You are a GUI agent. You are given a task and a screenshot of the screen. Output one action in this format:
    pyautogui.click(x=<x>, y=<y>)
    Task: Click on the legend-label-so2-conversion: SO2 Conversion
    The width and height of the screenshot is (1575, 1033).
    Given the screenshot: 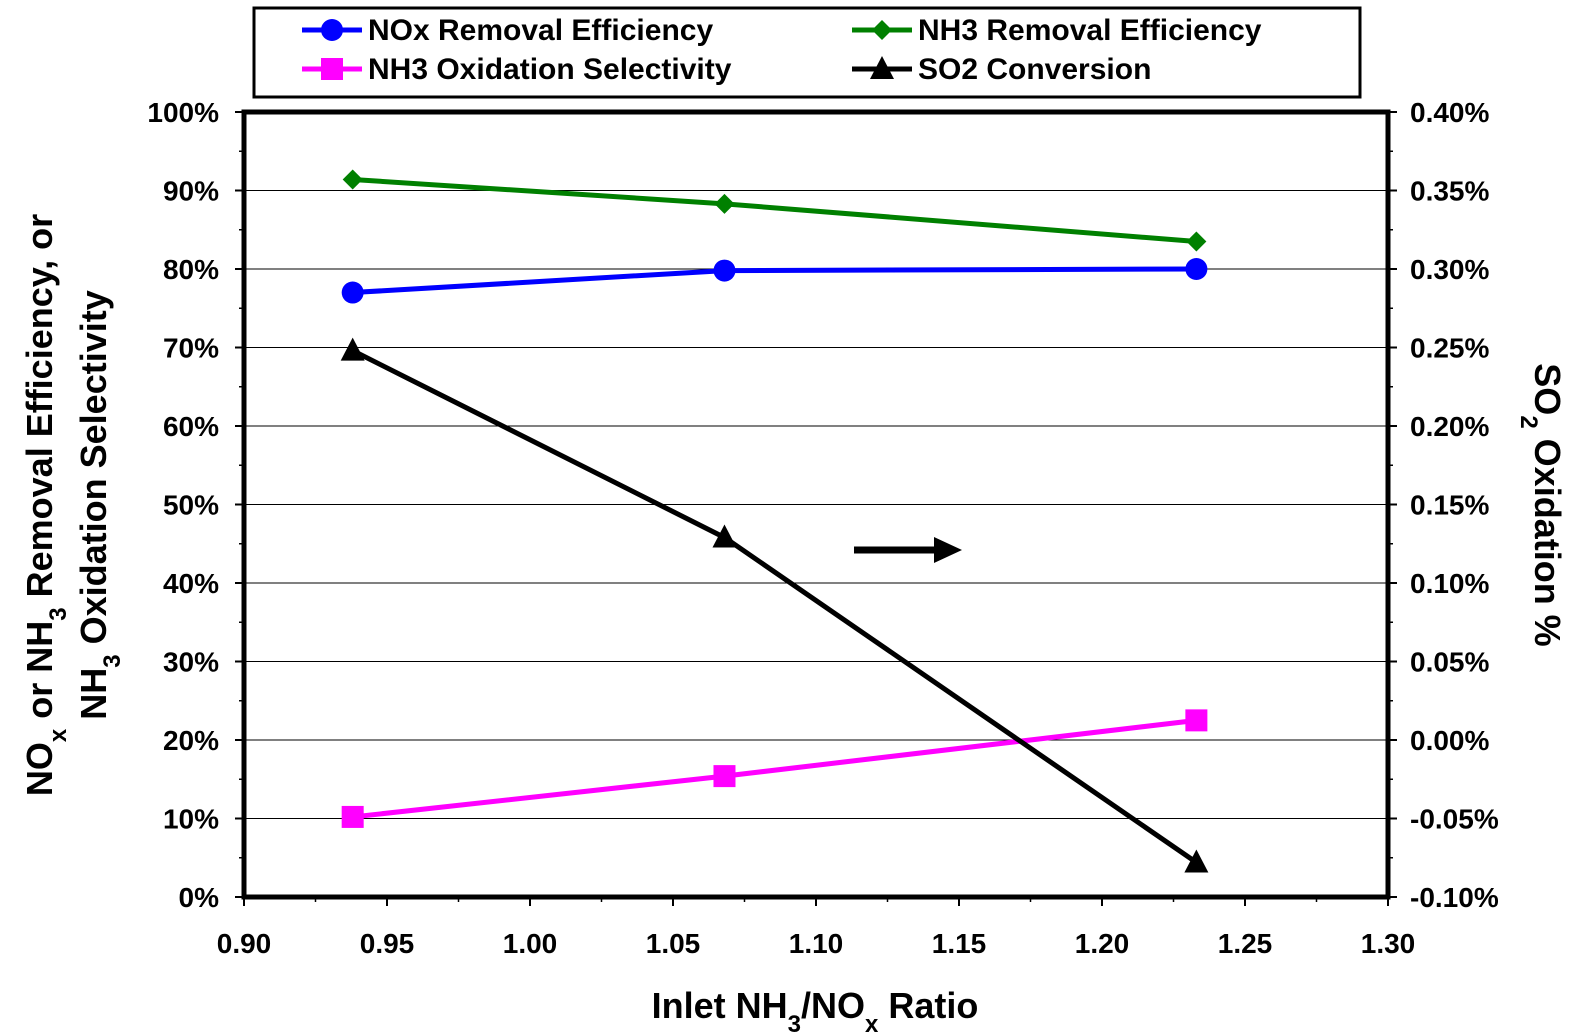 What is the action you would take?
    pyautogui.click(x=1034, y=69)
    